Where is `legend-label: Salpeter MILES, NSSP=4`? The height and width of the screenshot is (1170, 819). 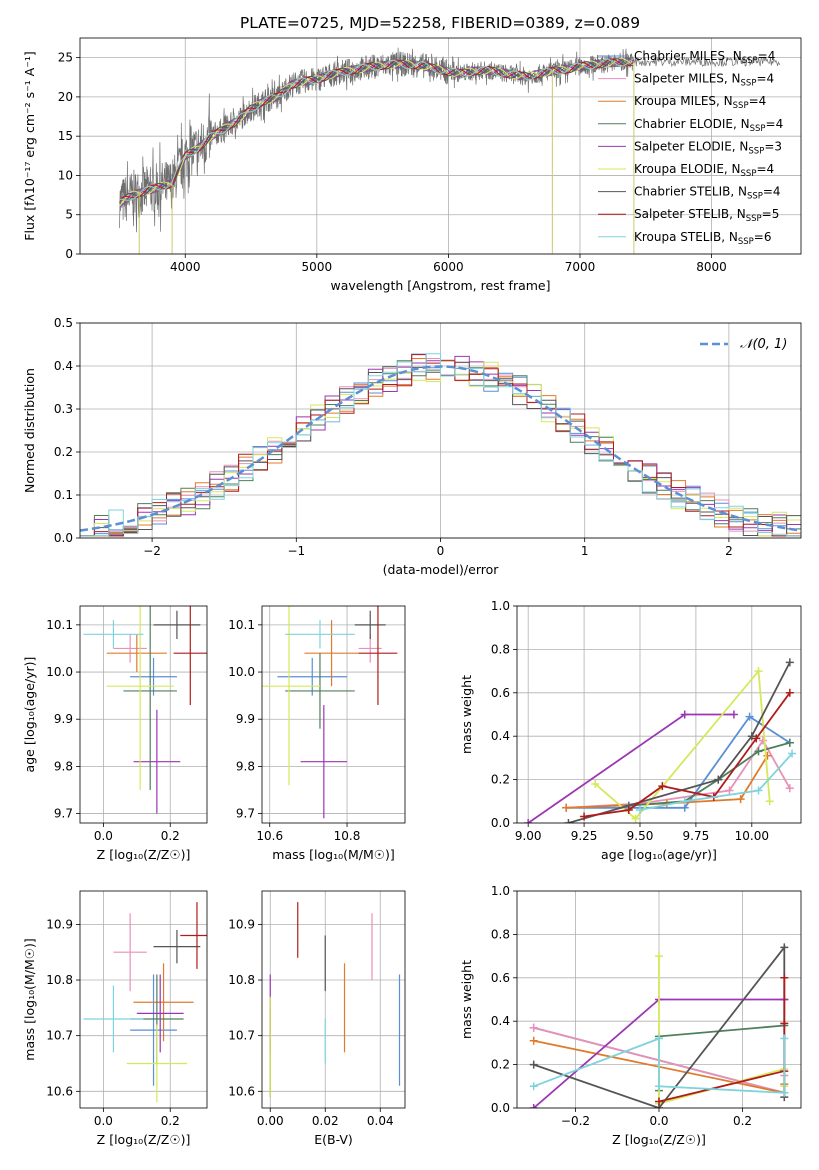
legend-label: Salpeter MILES, NSSP=4 is located at coordinates (704, 80).